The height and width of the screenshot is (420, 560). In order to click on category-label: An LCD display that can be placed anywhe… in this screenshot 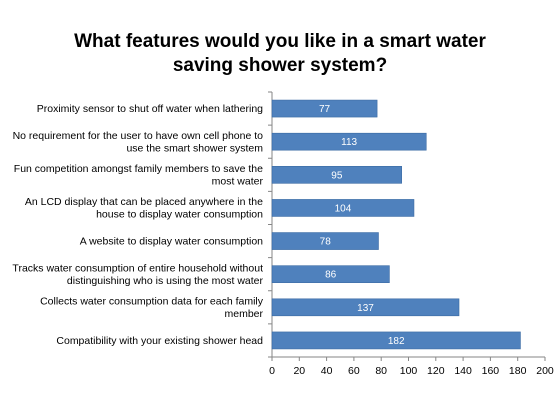, I will do `click(144, 202)`.